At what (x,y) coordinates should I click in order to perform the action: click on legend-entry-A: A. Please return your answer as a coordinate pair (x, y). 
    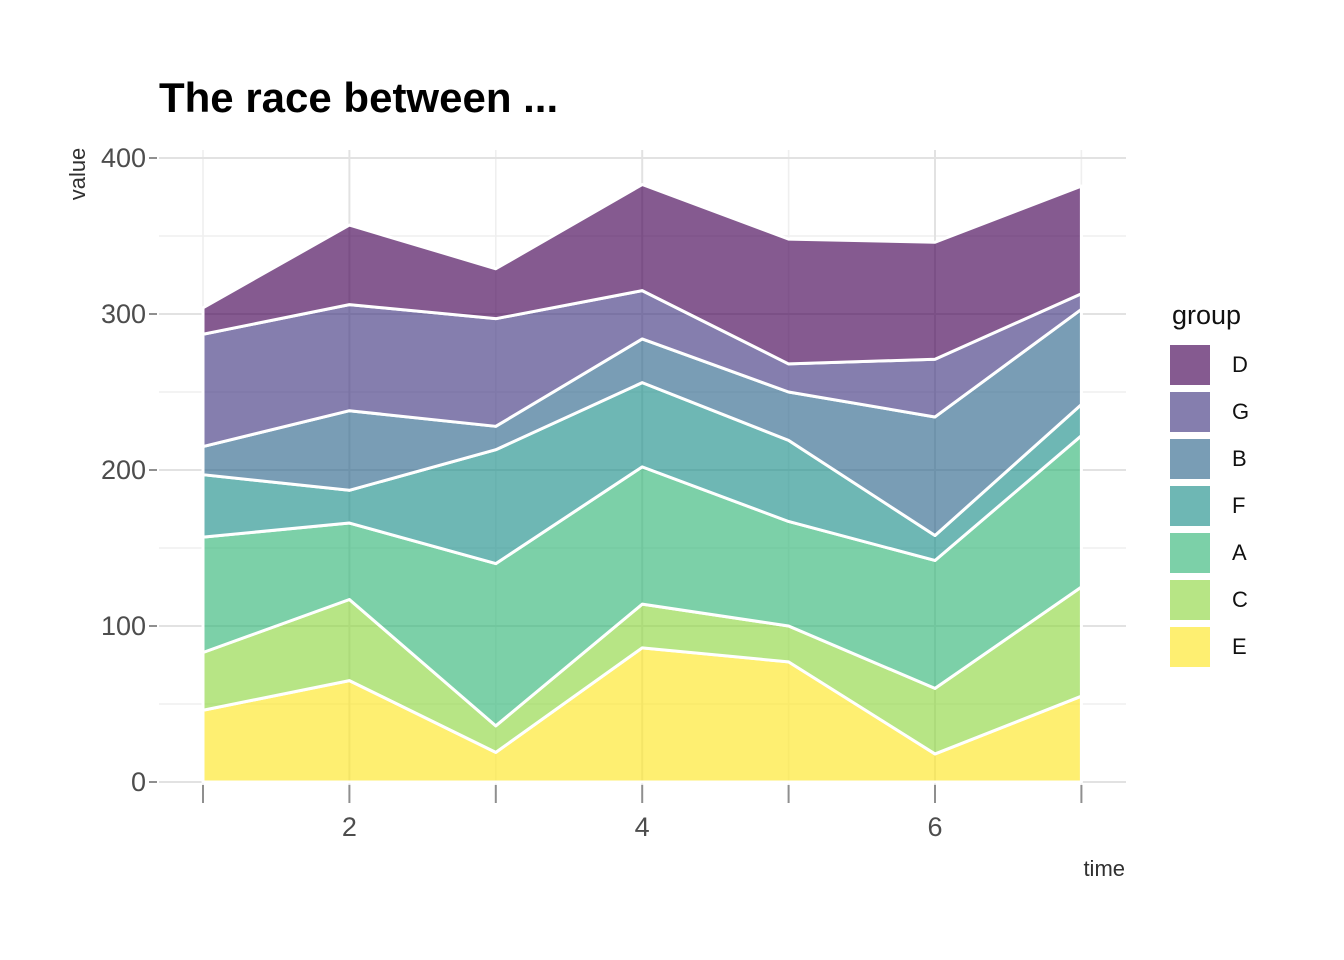
    Looking at the image, I should click on (1209, 553).